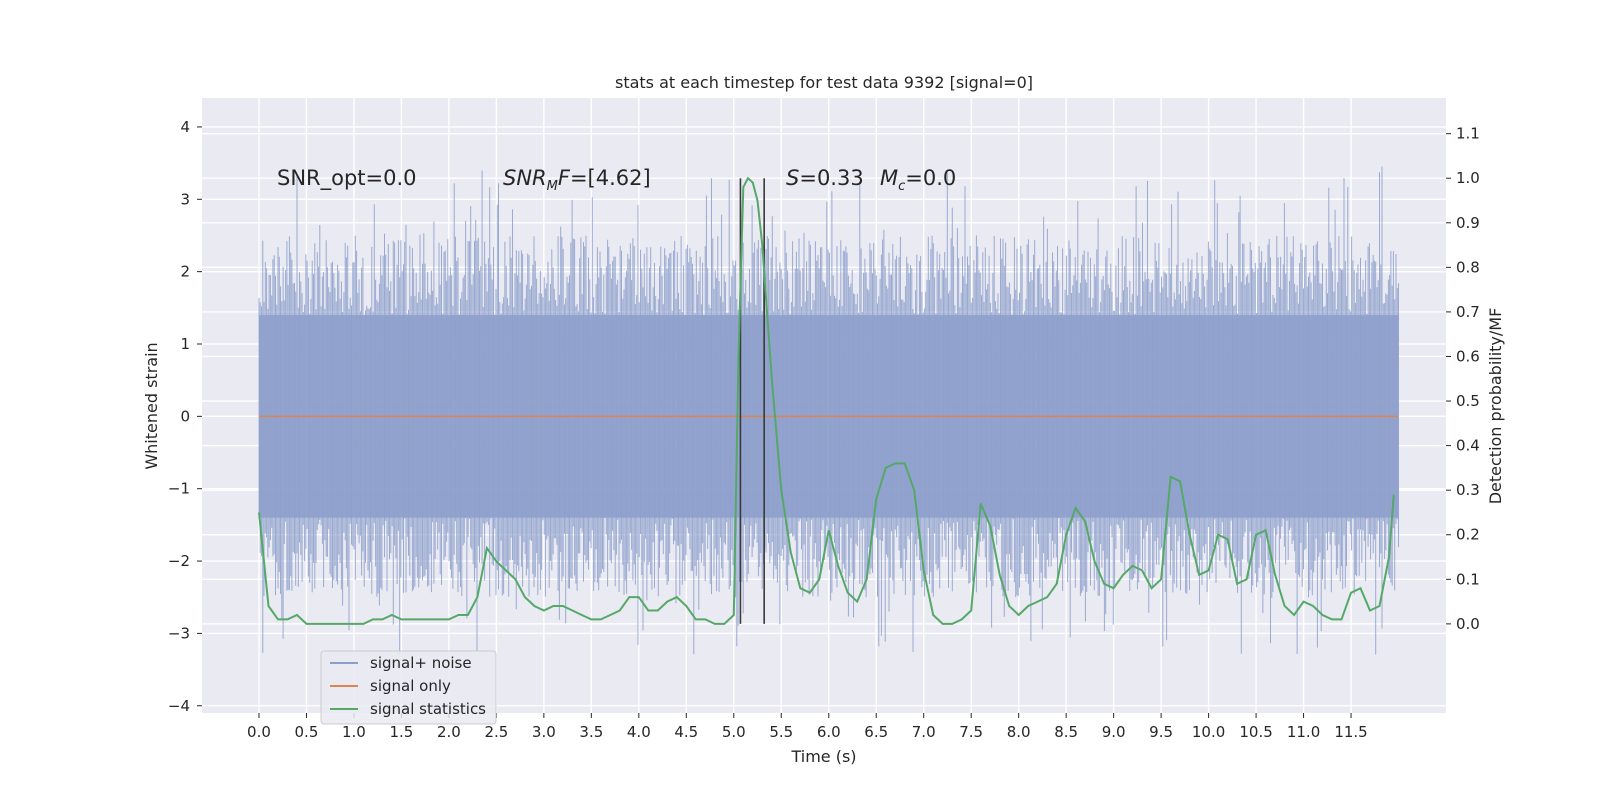 The width and height of the screenshot is (1600, 800). I want to click on y-axis-right-label: Detection probability/MF, so click(1495, 406).